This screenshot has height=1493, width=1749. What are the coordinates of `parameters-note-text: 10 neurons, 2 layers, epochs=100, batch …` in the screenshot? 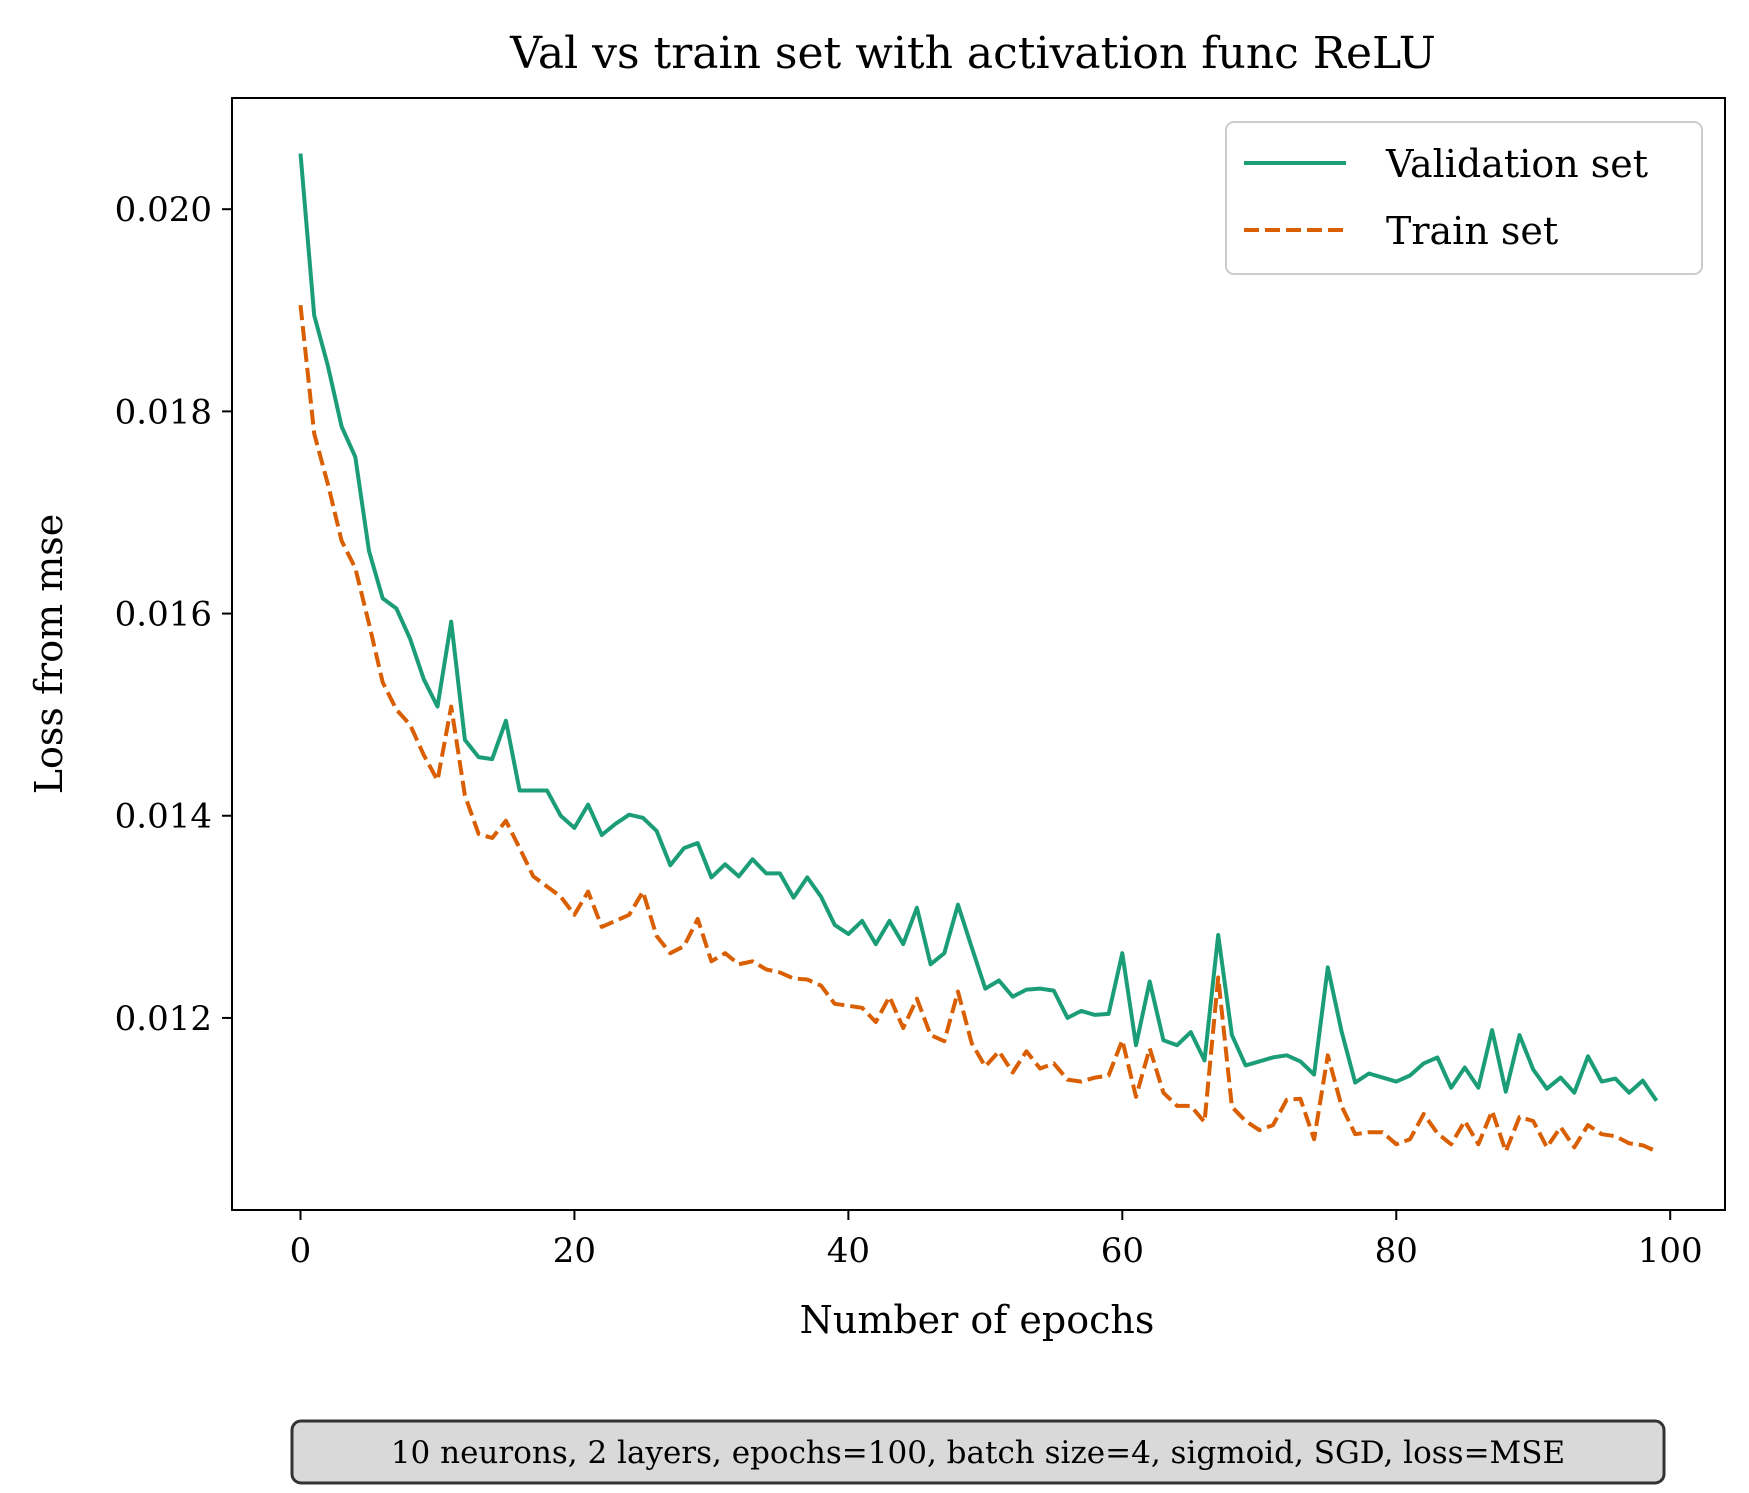 It's located at (978, 1453).